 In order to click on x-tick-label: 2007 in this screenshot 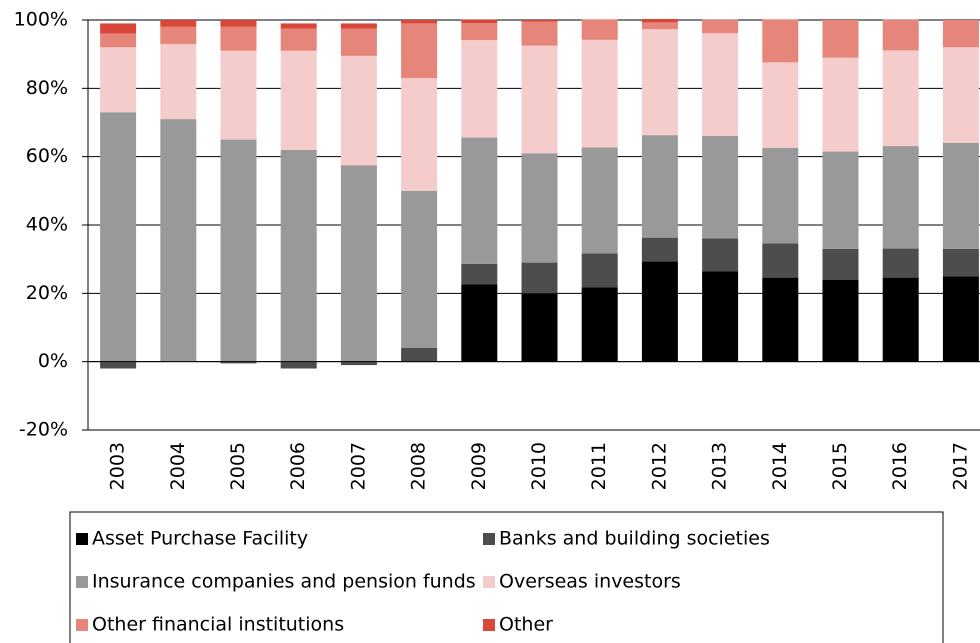, I will do `click(358, 466)`.